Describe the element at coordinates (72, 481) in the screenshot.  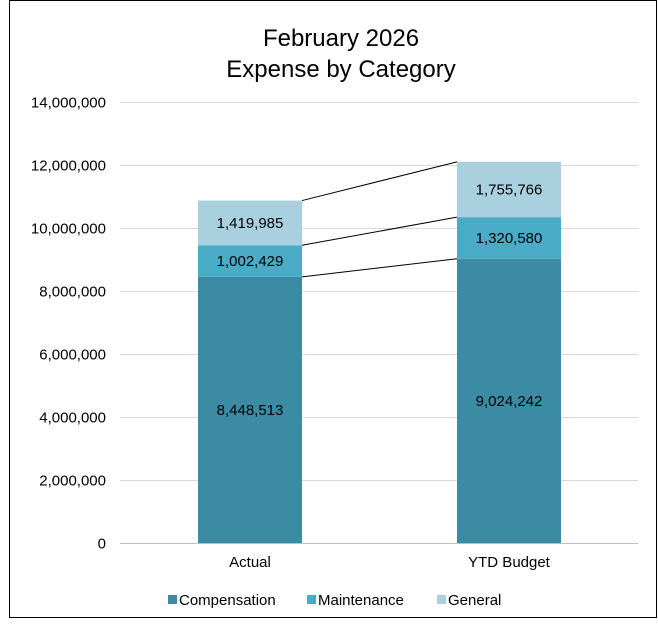
I see `y-tick-label: 2,000,000` at that location.